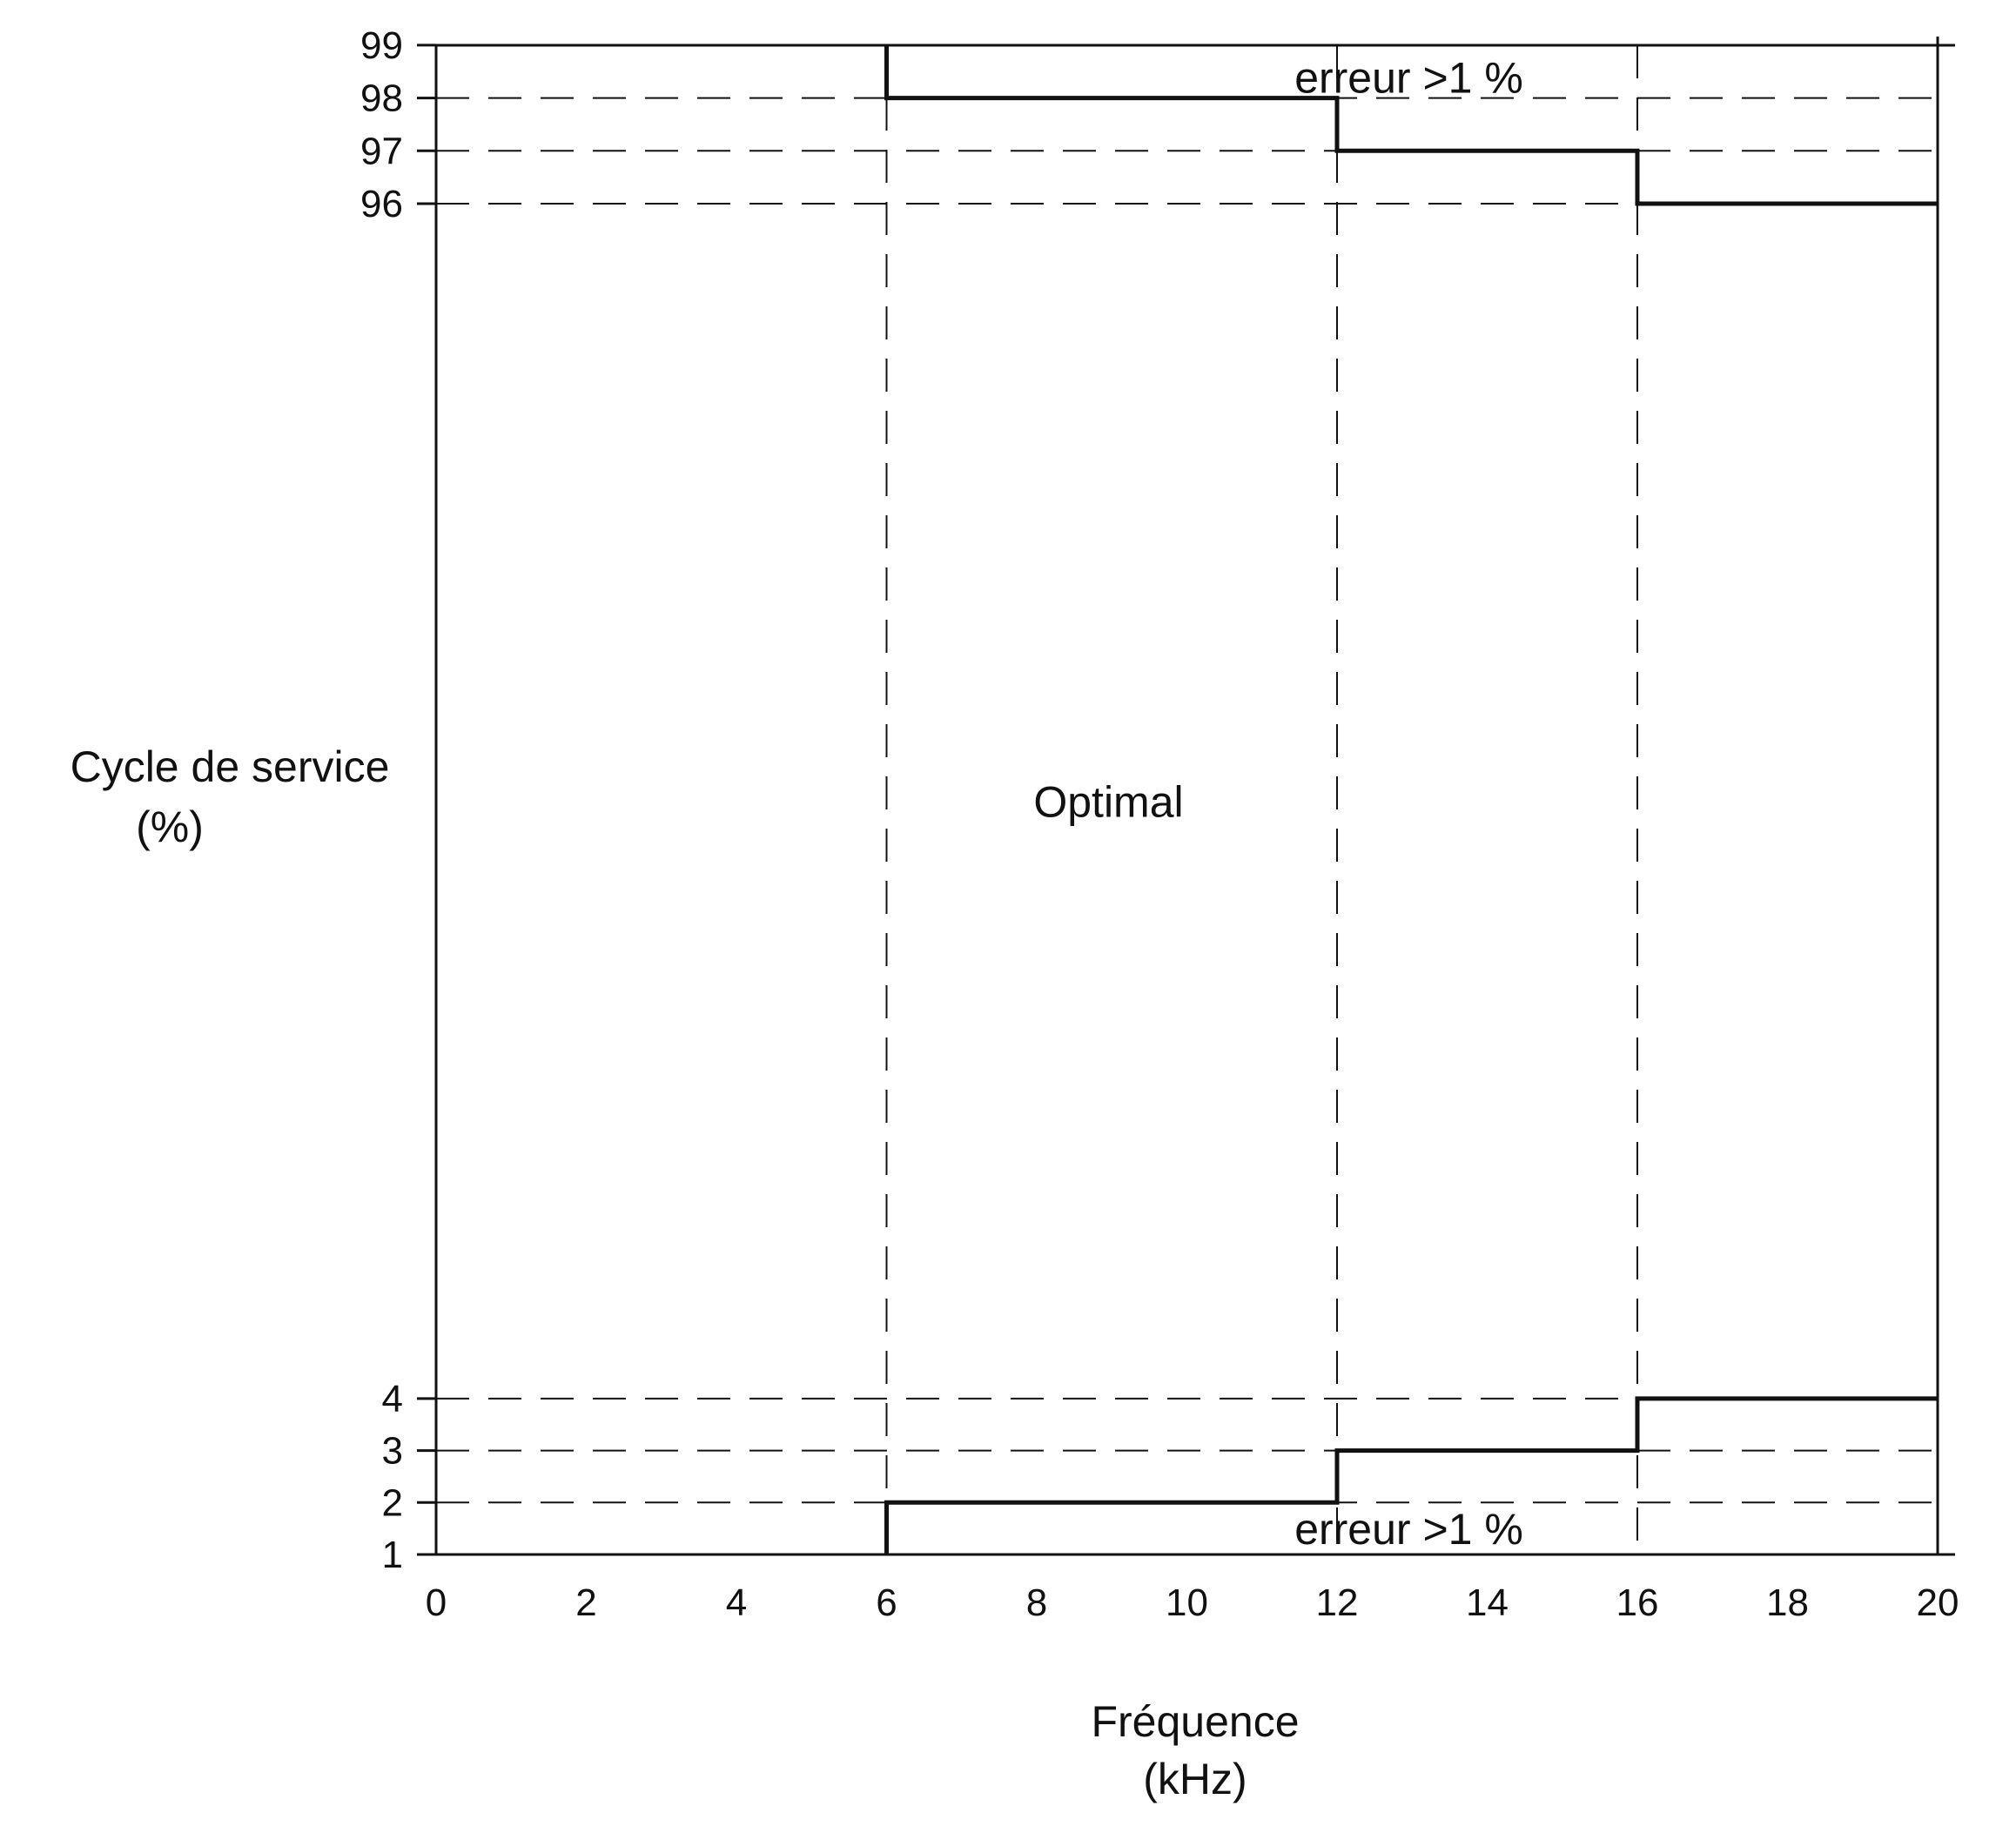 Image resolution: width=2016 pixels, height=1833 pixels. Describe the element at coordinates (1195, 1721) in the screenshot. I see `x-axis-label-line1: Fréquence` at that location.